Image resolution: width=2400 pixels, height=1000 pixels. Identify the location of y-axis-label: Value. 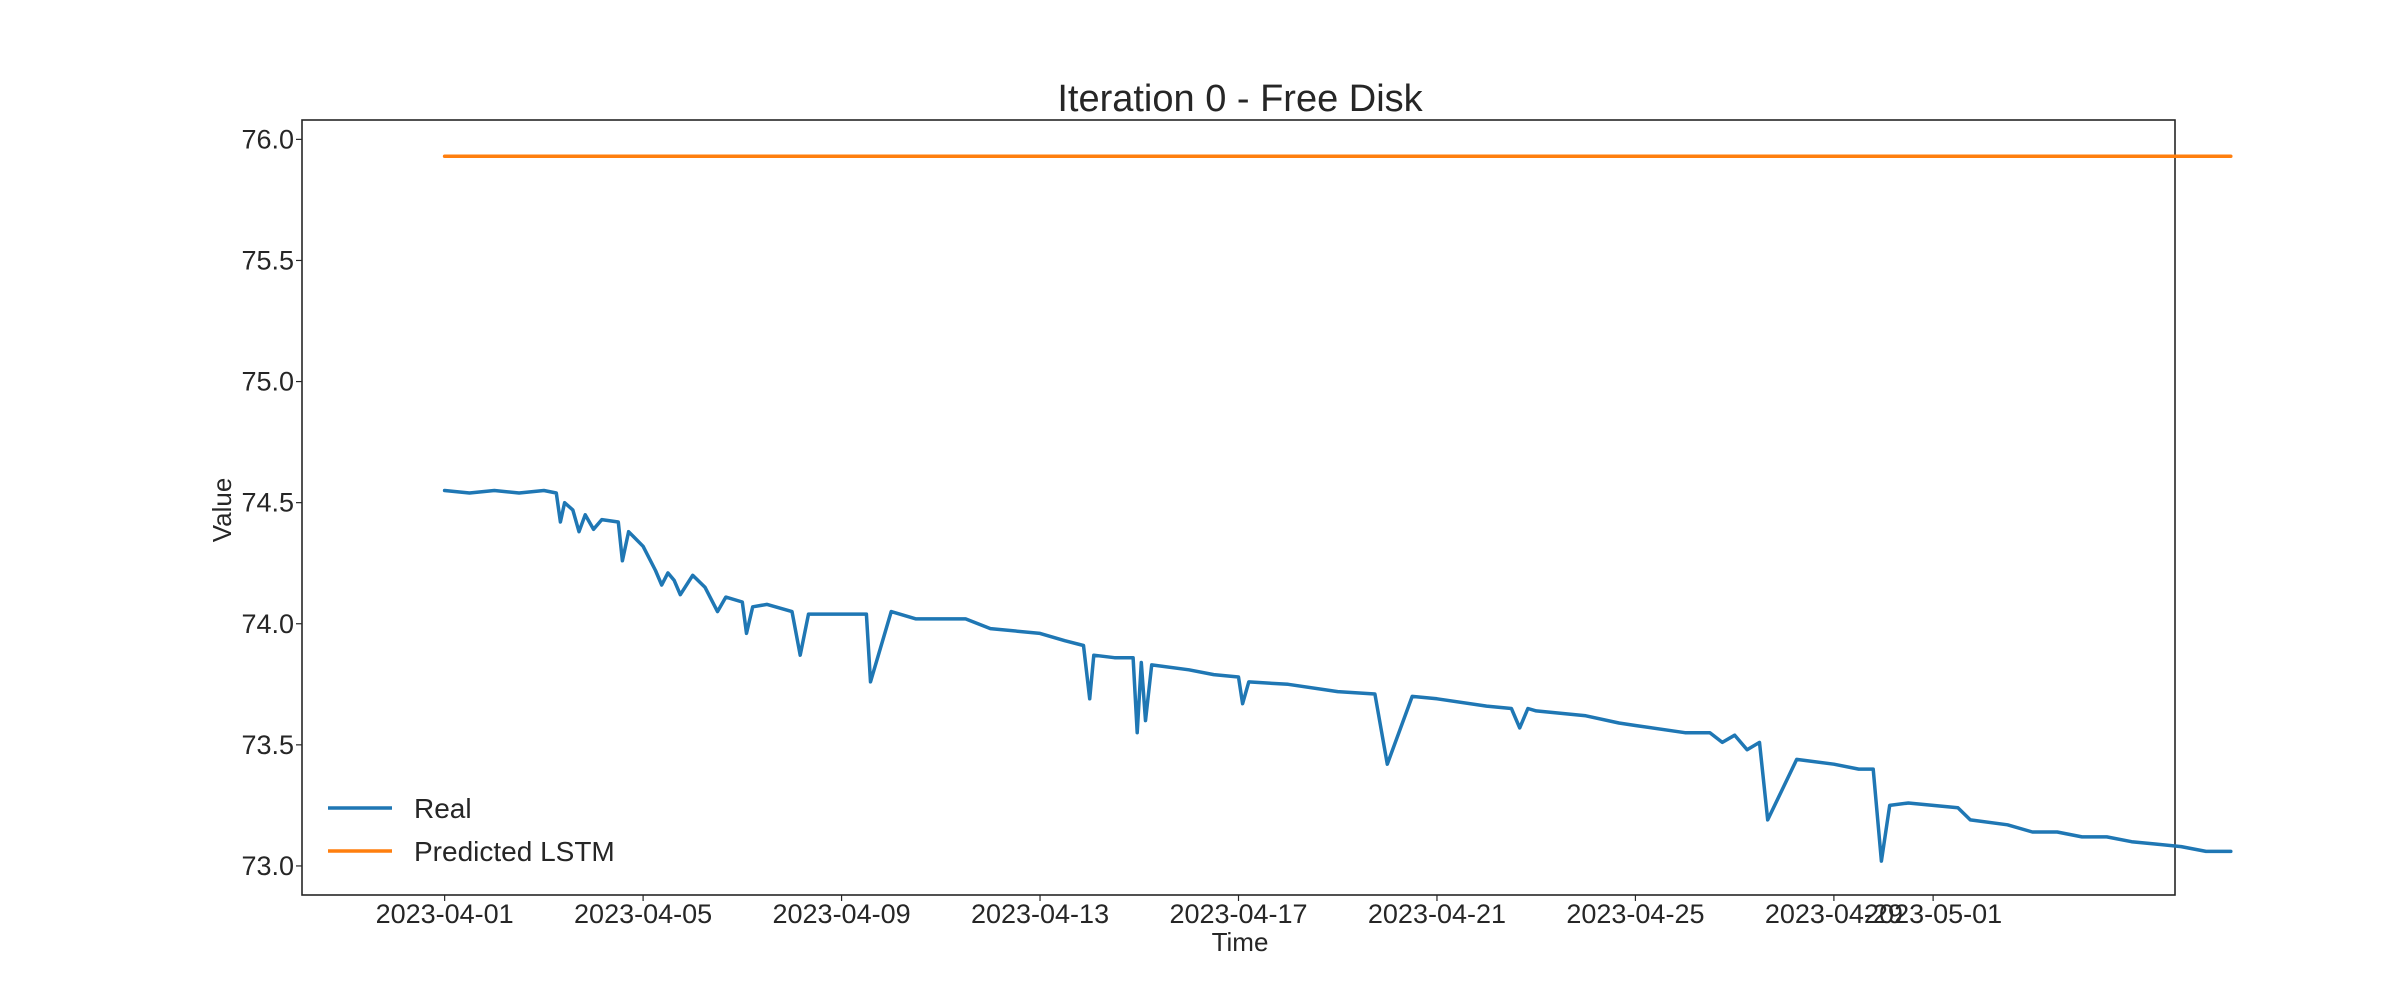
(222, 510).